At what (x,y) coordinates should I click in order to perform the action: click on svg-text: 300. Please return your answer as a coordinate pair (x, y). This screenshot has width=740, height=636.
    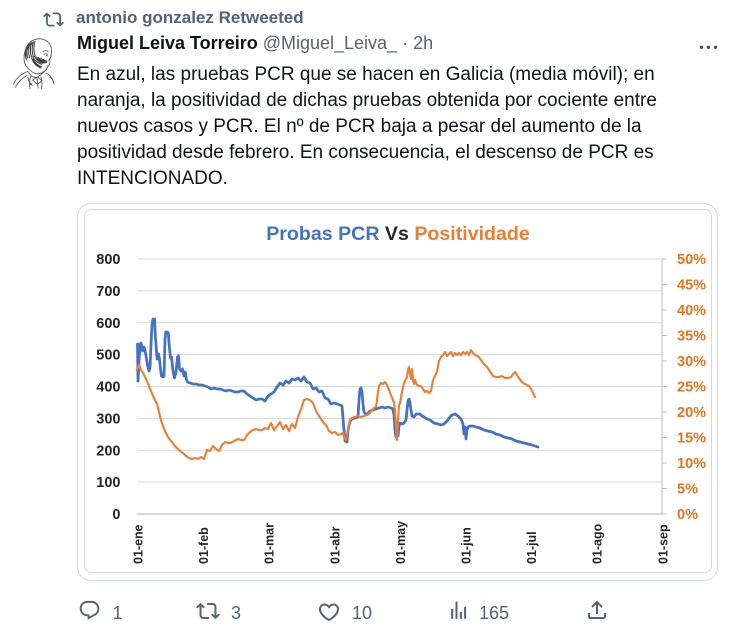
    Looking at the image, I should click on (108, 419).